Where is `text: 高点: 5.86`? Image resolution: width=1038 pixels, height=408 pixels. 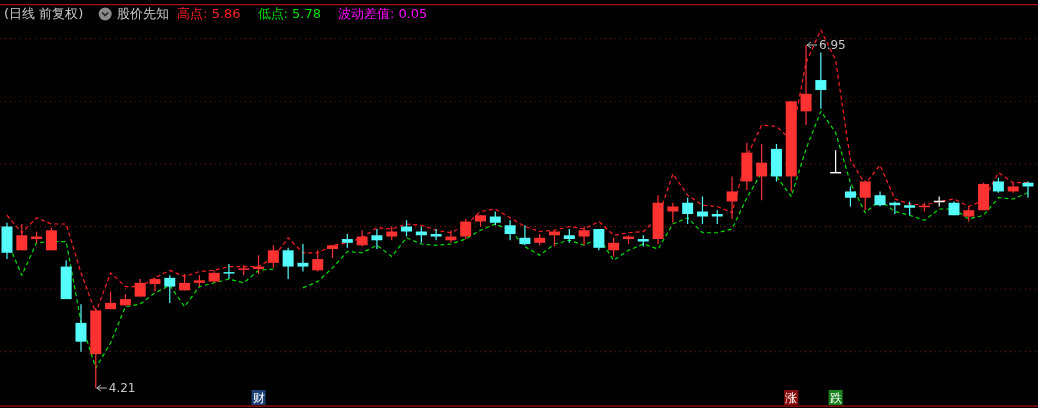 text: 高点: 5.86 is located at coordinates (209, 13).